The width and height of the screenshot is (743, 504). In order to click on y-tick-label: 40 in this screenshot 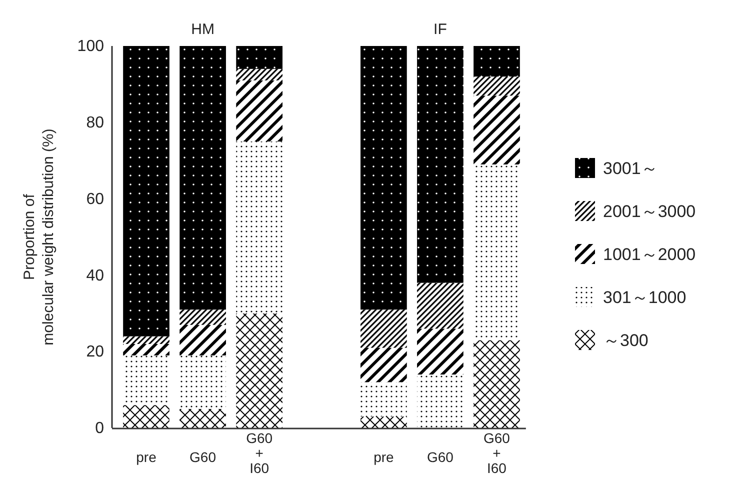, I will do `click(95, 275)`.